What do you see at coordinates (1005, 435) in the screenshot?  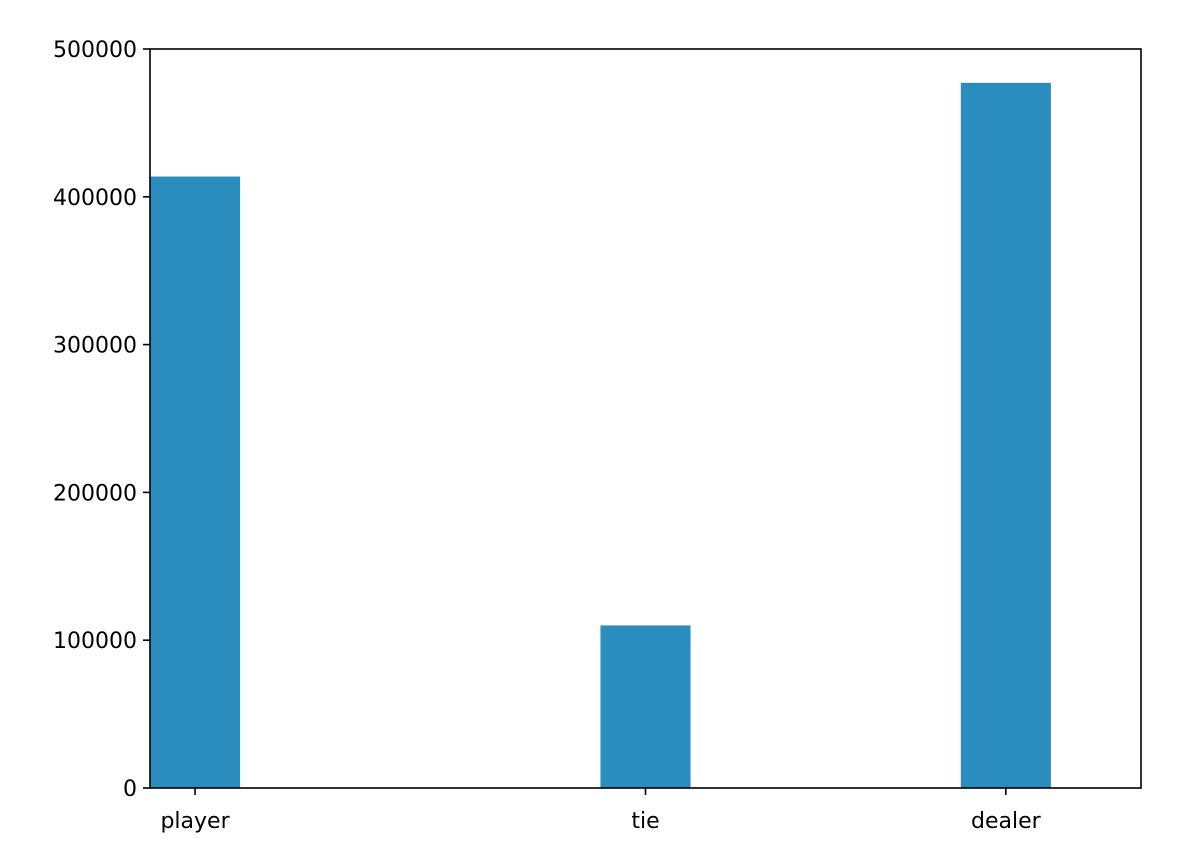 I see `bar-dealer` at bounding box center [1005, 435].